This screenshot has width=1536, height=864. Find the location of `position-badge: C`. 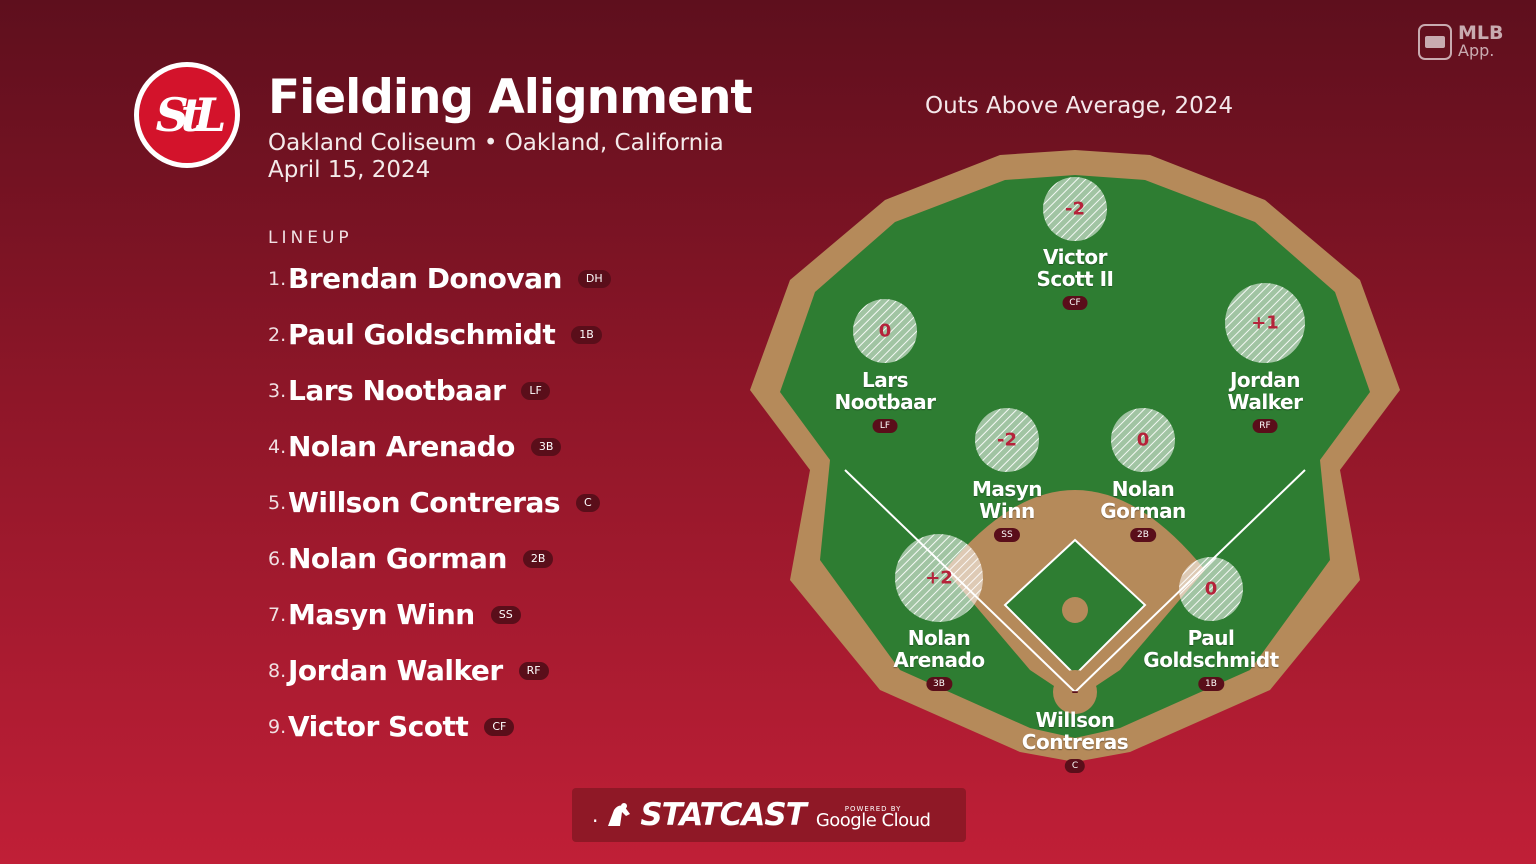

position-badge: C is located at coordinates (588, 502).